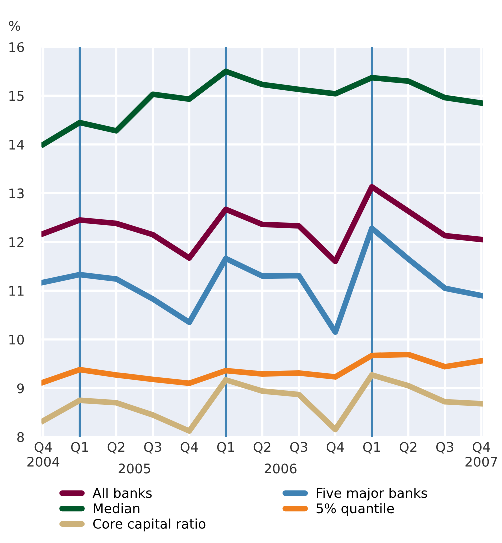  What do you see at coordinates (17, 193) in the screenshot?
I see `y-tick-label: 13` at bounding box center [17, 193].